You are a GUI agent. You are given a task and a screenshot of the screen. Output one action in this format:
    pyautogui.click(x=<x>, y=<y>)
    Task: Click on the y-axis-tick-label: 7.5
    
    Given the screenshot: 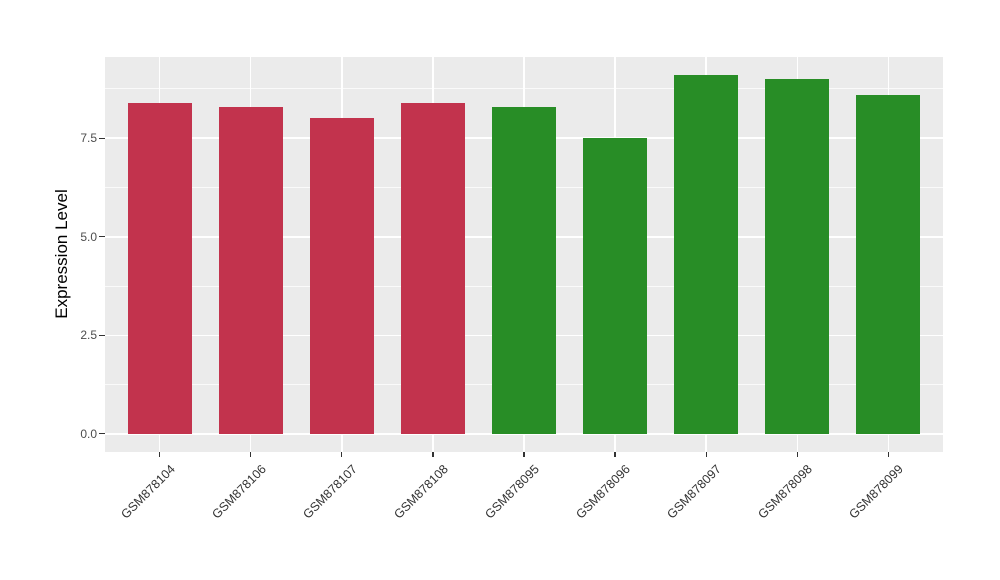 What is the action you would take?
    pyautogui.click(x=88, y=138)
    